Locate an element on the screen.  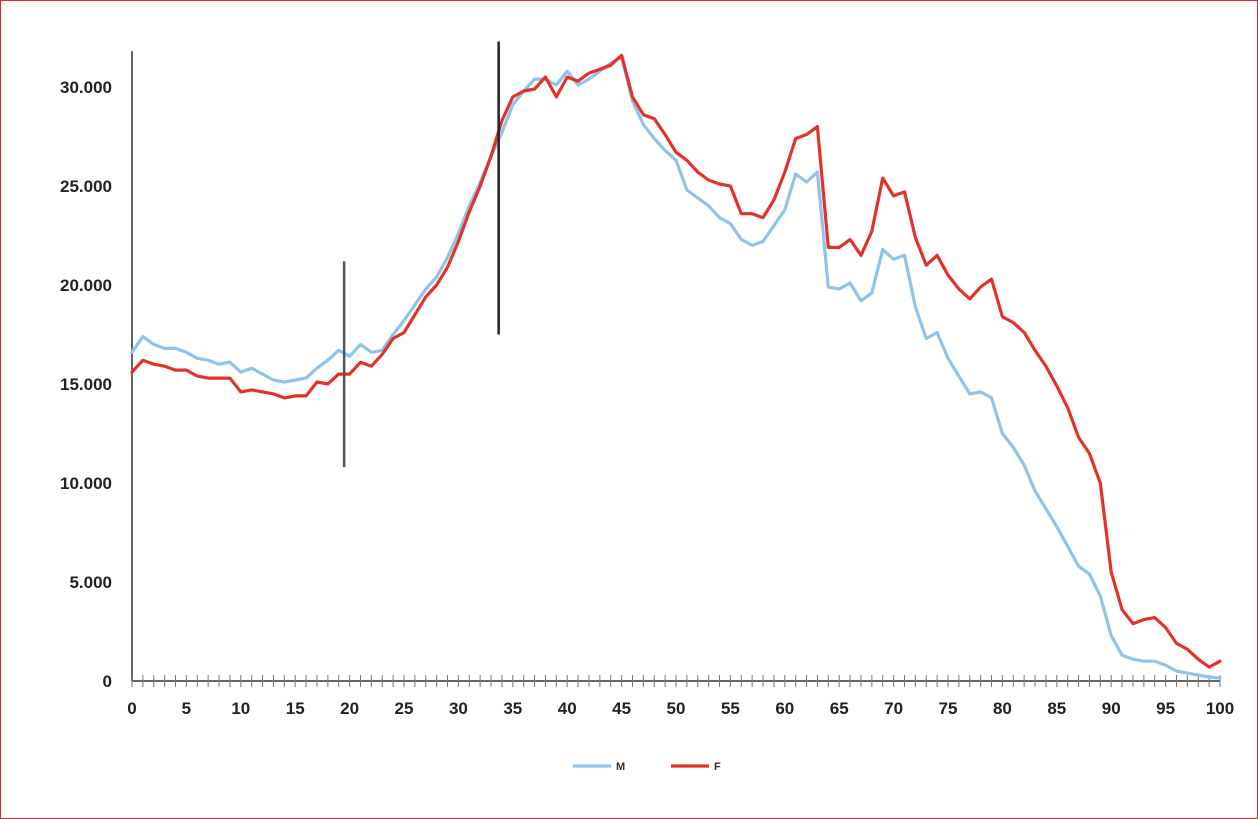
x-tick-label: 90 is located at coordinates (1111, 708).